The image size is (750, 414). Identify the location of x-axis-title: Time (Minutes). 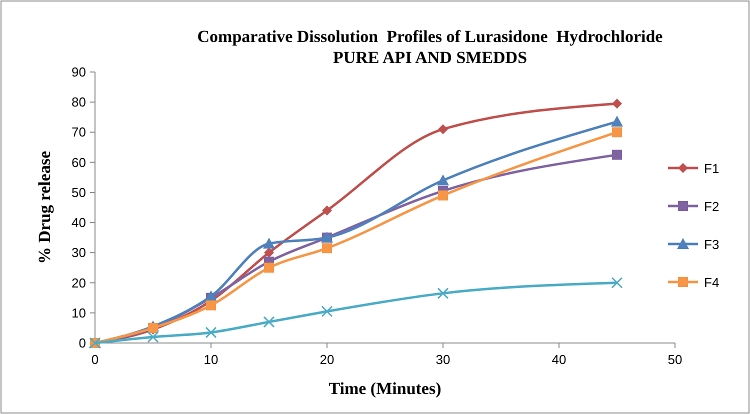
(385, 388).